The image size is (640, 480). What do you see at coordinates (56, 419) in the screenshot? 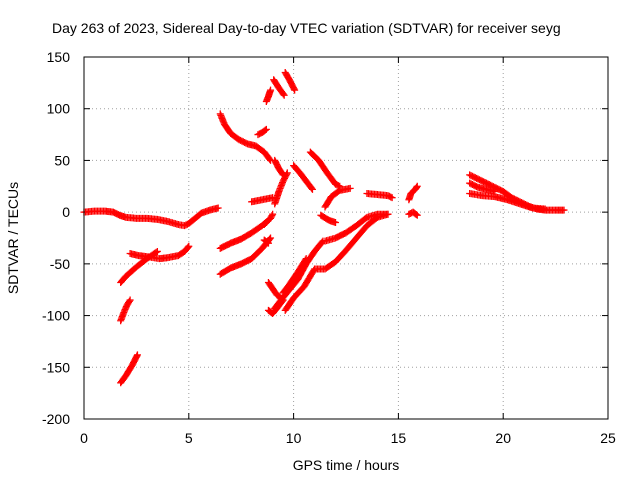
I see `y-tick-label: -200` at bounding box center [56, 419].